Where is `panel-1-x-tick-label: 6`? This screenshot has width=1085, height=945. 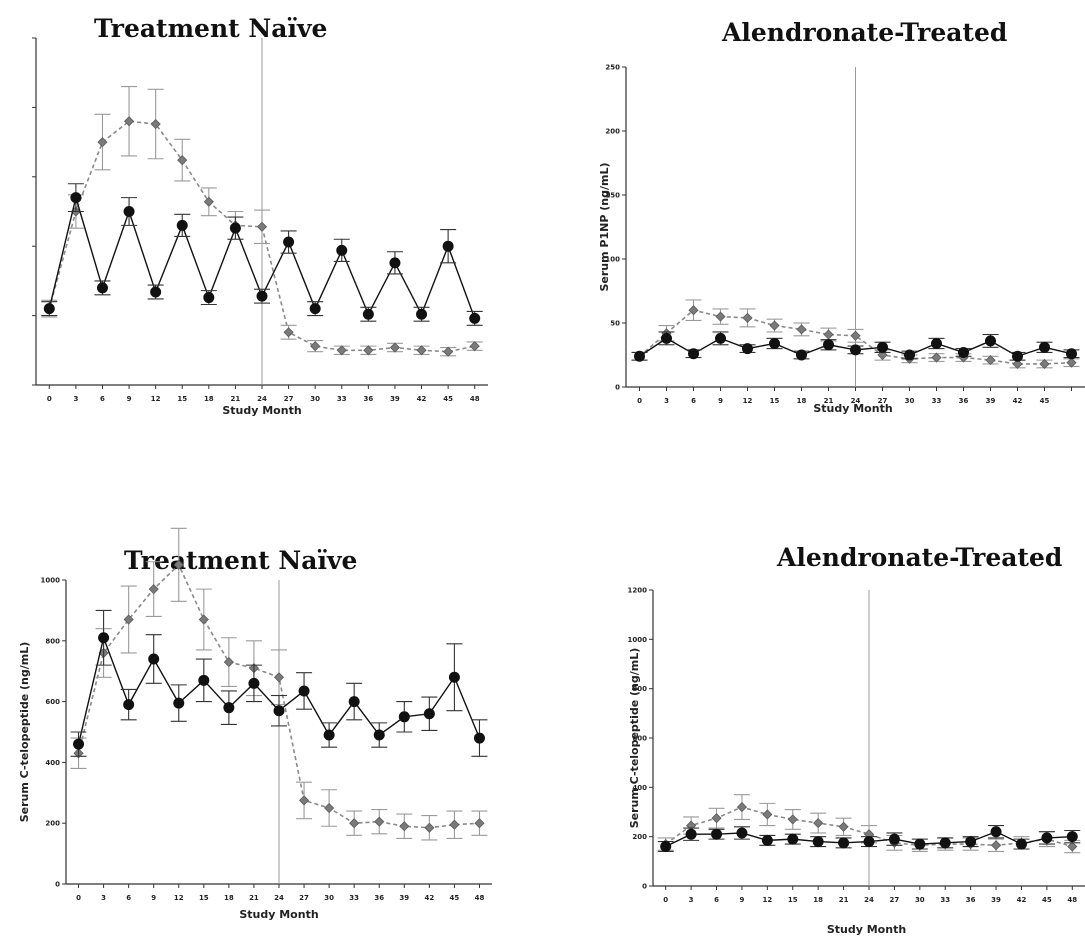
panel-1-x-tick-label: 6 is located at coordinates (102, 399).